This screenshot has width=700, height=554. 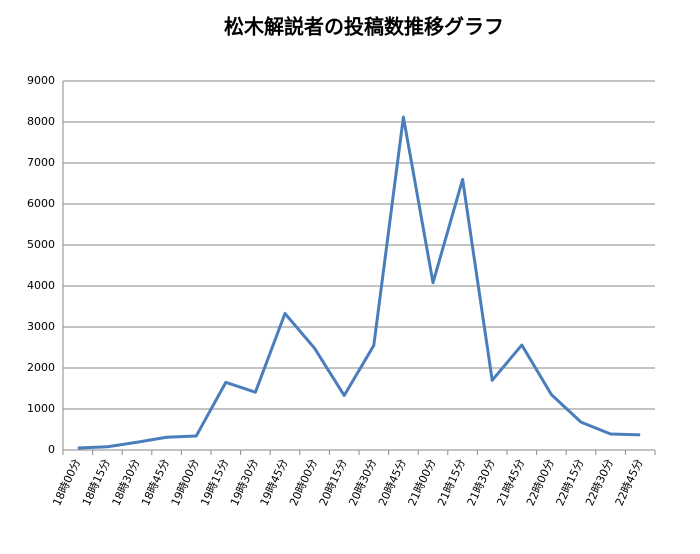 What do you see at coordinates (96, 482) in the screenshot?
I see `x-tick-label: 18時15分` at bounding box center [96, 482].